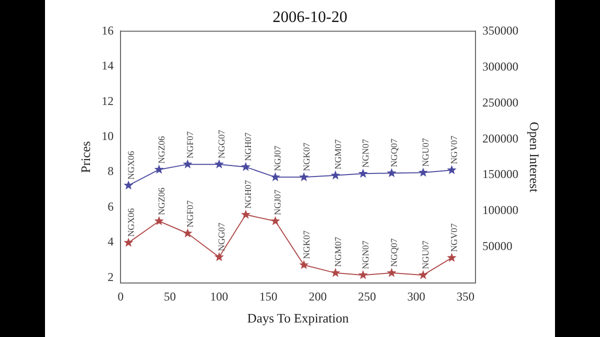 The image size is (600, 337). I want to click on data-label: NGH07, so click(248, 194).